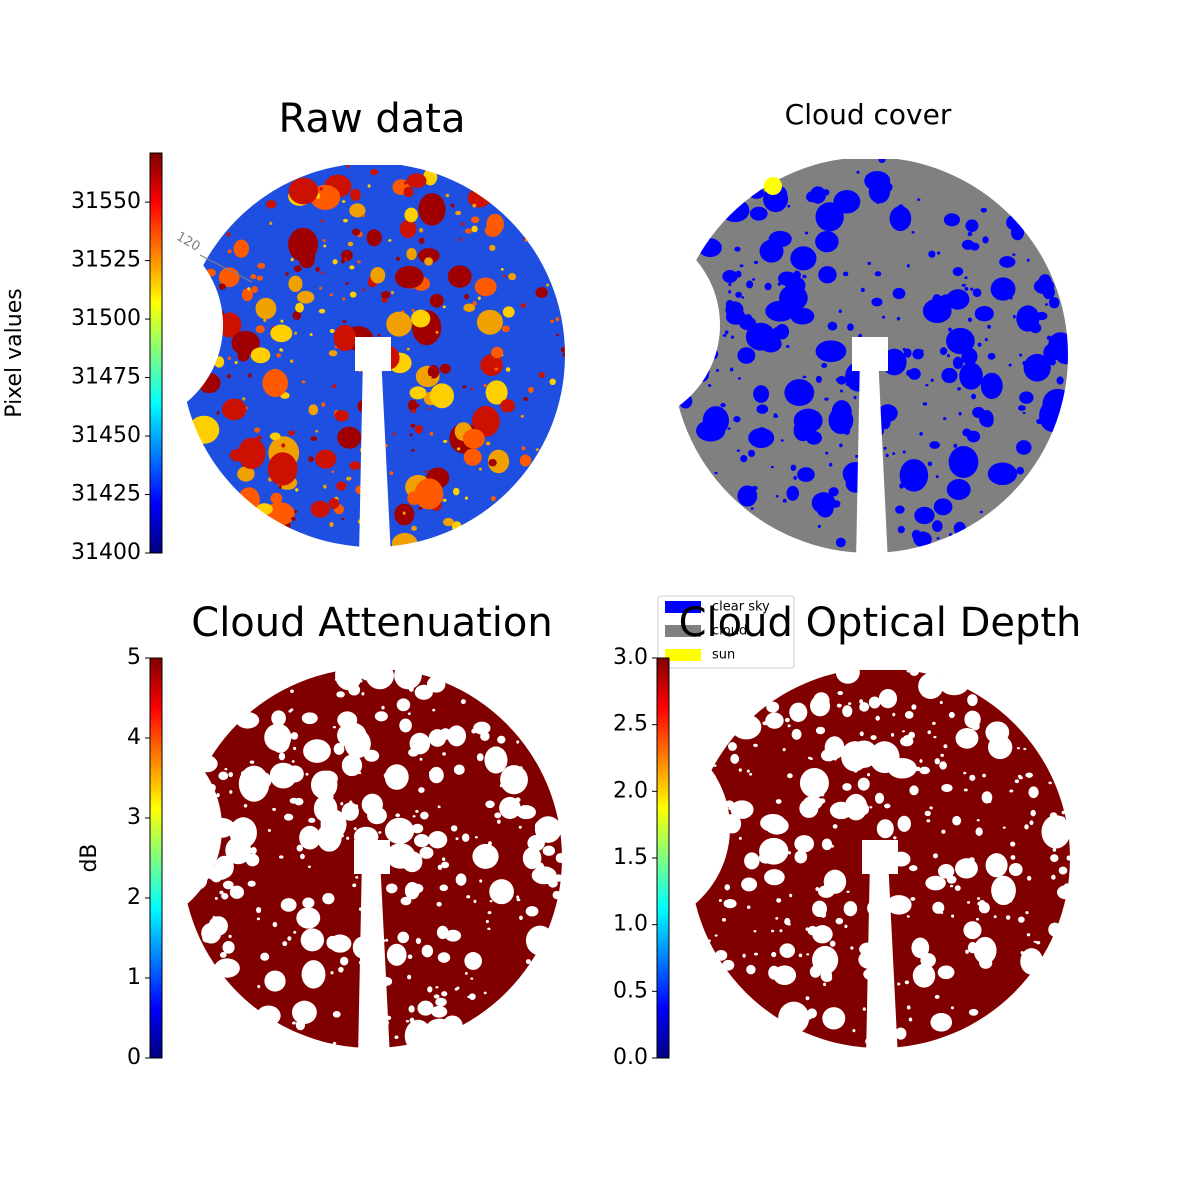  What do you see at coordinates (106, 318) in the screenshot?
I see `colorbar-tick-label: 31500` at bounding box center [106, 318].